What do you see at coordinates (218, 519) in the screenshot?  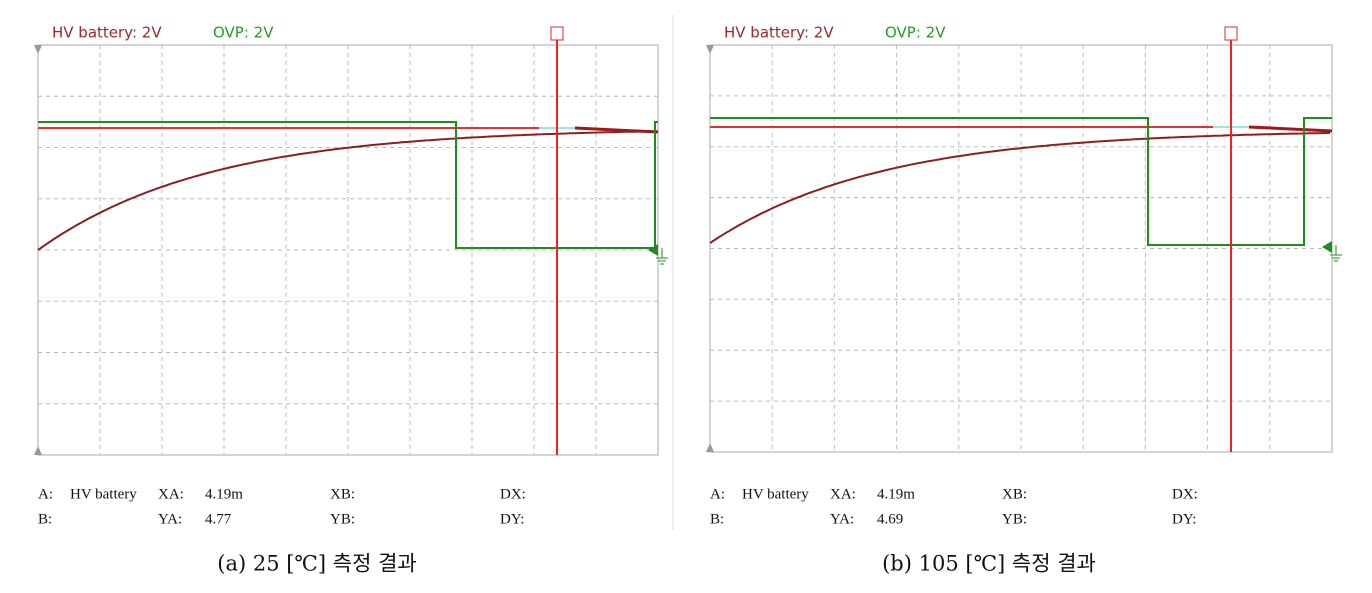 I see `readout-ya-value: 4.77` at bounding box center [218, 519].